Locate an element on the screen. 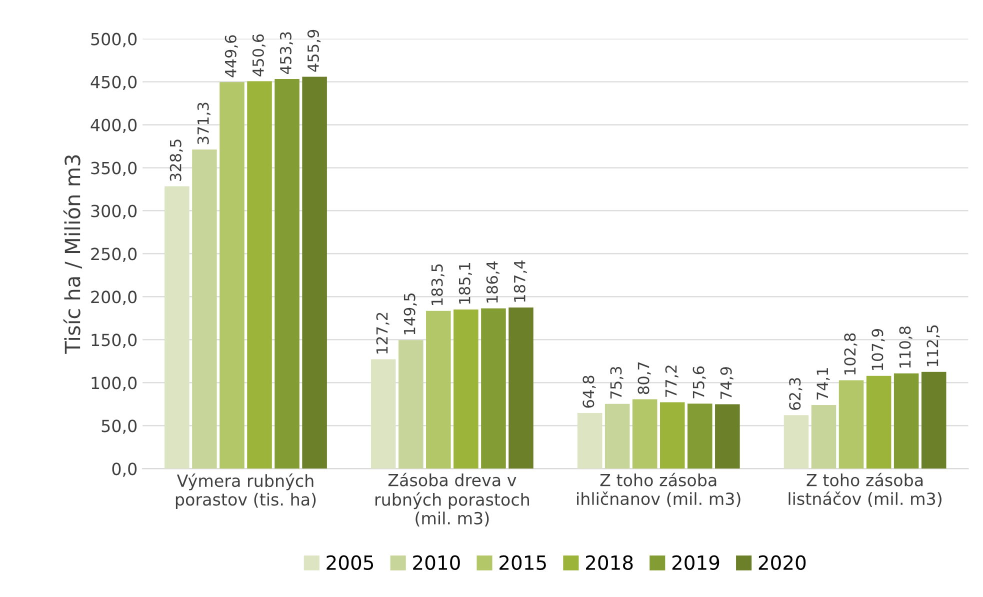 This screenshot has height=597, width=983. data-label: 74,1 is located at coordinates (823, 384).